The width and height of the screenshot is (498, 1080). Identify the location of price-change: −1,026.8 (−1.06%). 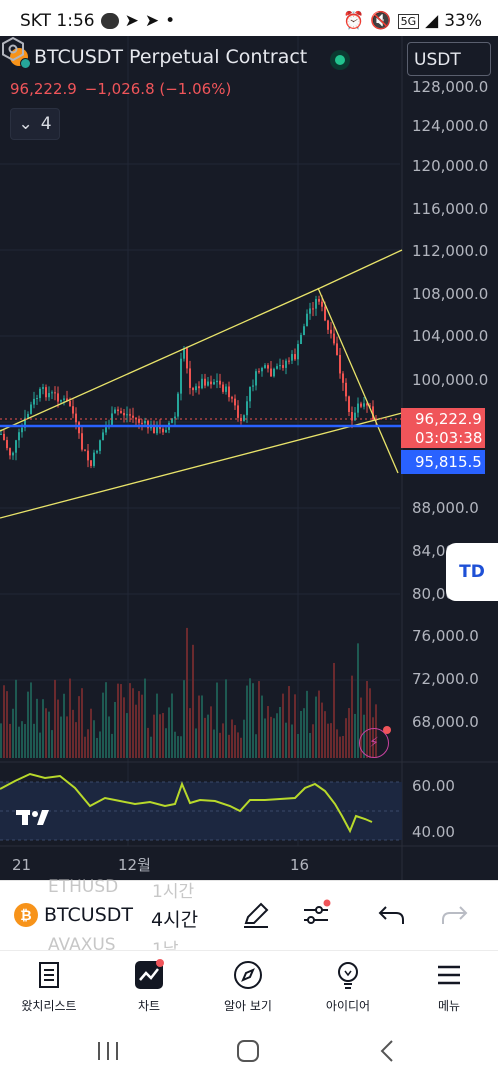
(158, 89).